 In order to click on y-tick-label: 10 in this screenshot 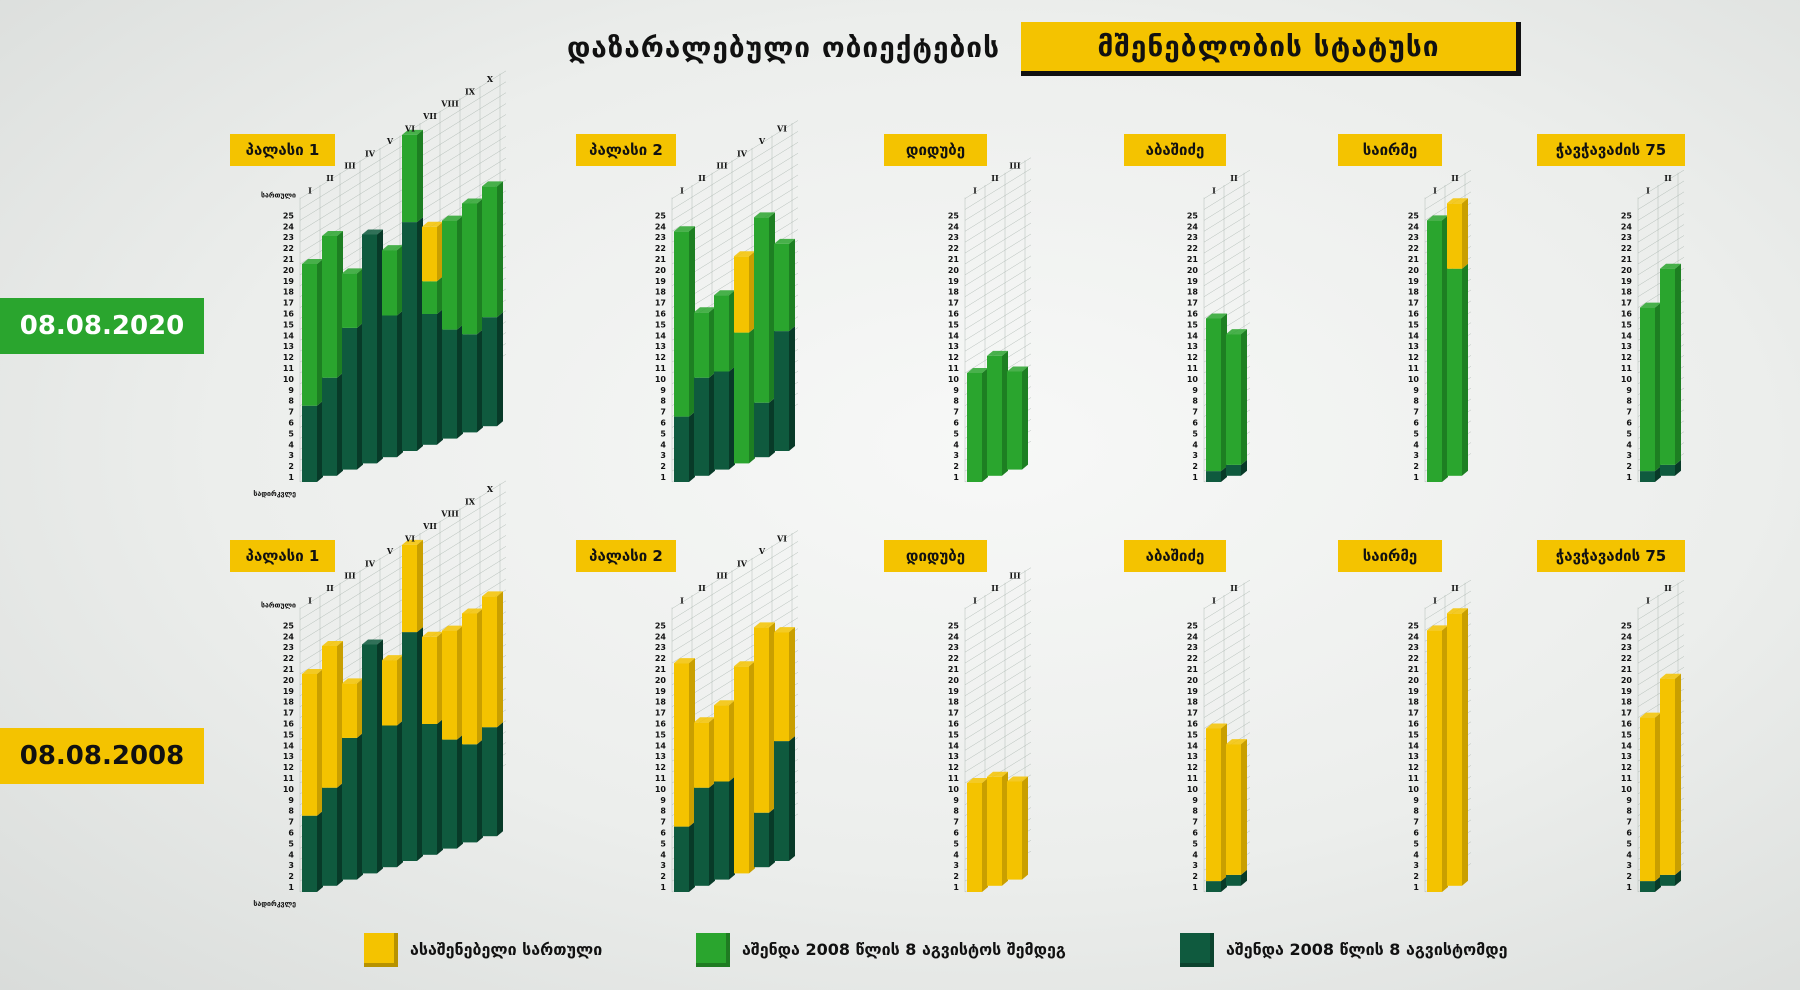, I will do `click(661, 789)`.